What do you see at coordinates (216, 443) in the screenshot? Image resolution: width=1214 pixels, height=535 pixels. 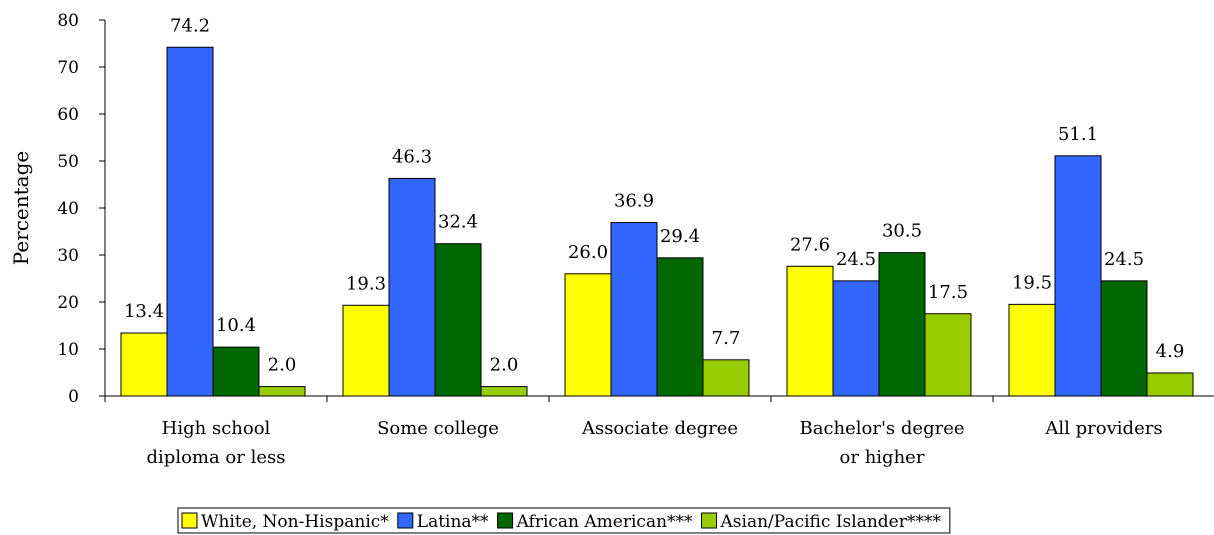 I see `x-category-label: High school diploma or less` at bounding box center [216, 443].